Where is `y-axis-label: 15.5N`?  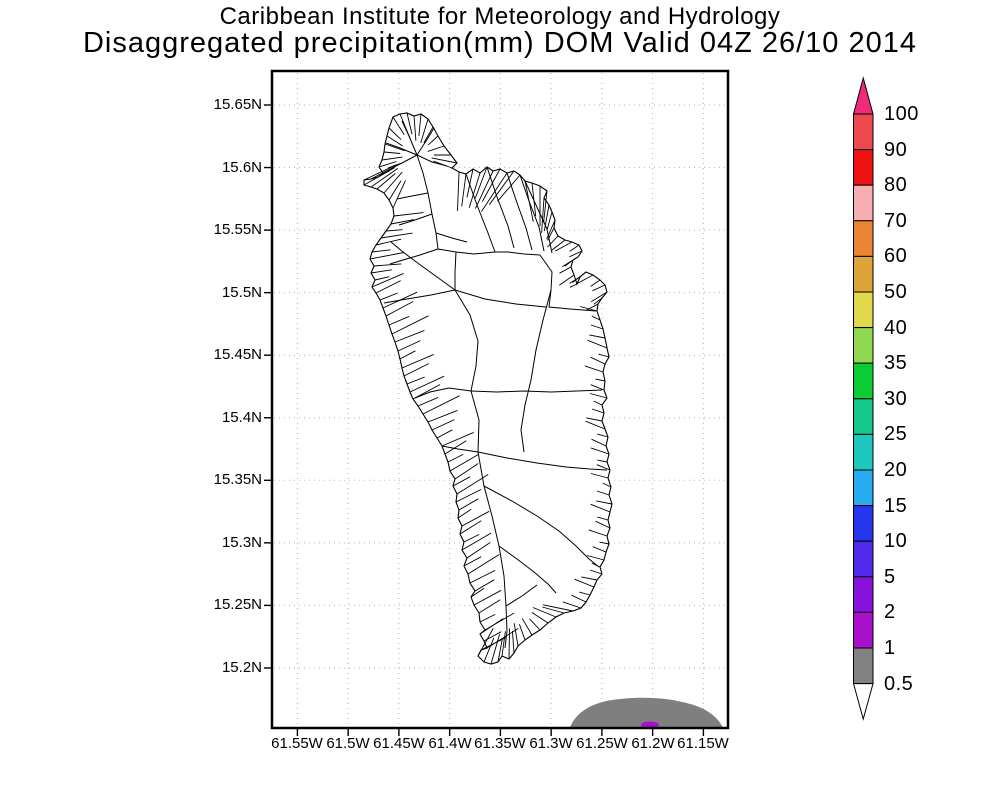 y-axis-label: 15.5N is located at coordinates (241, 292).